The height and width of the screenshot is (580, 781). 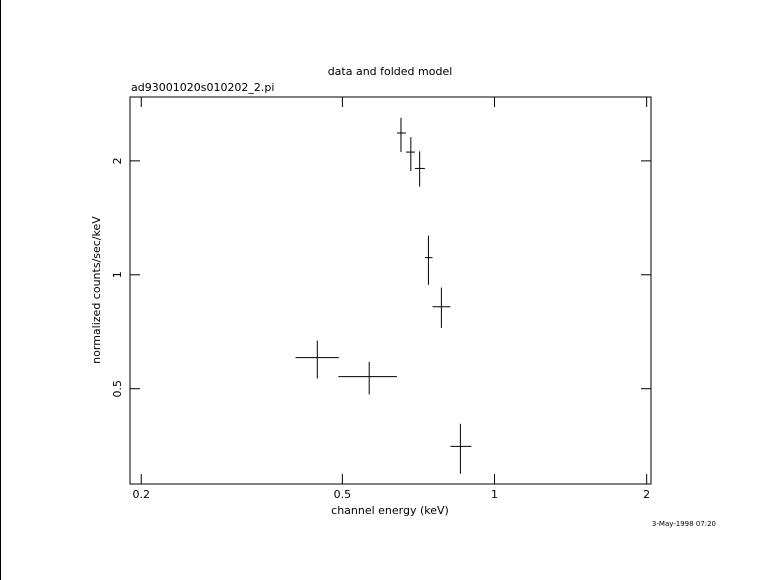 I want to click on x-tick-label: 2, so click(x=646, y=494).